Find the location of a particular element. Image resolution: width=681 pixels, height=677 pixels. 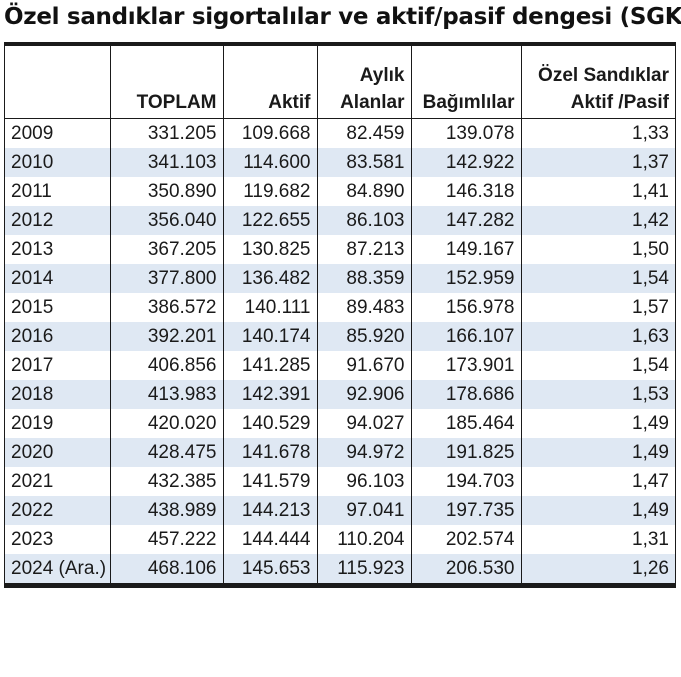

cell-year: 2018 is located at coordinates (58, 394).